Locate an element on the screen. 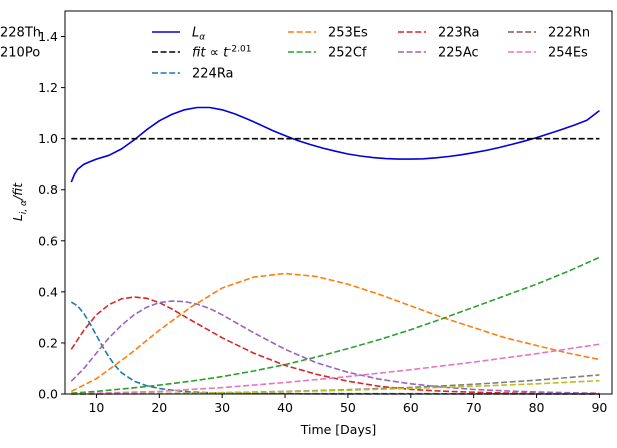 Image resolution: width=617 pixels, height=448 pixels. y-tick-label-2: 0.4 is located at coordinates (48, 291).